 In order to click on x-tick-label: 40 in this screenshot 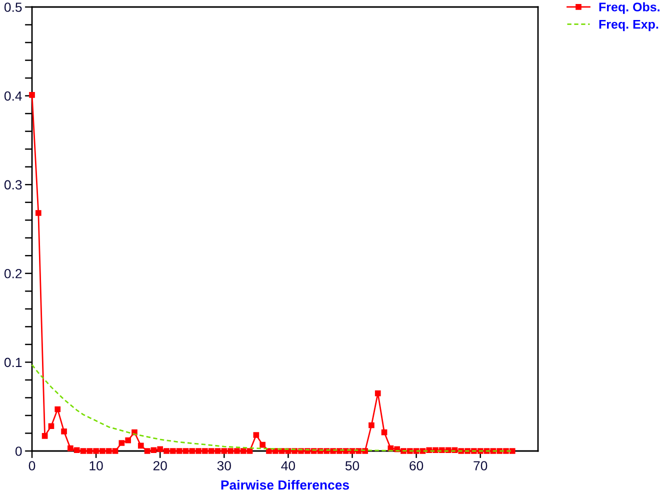, I will do `click(288, 465)`.